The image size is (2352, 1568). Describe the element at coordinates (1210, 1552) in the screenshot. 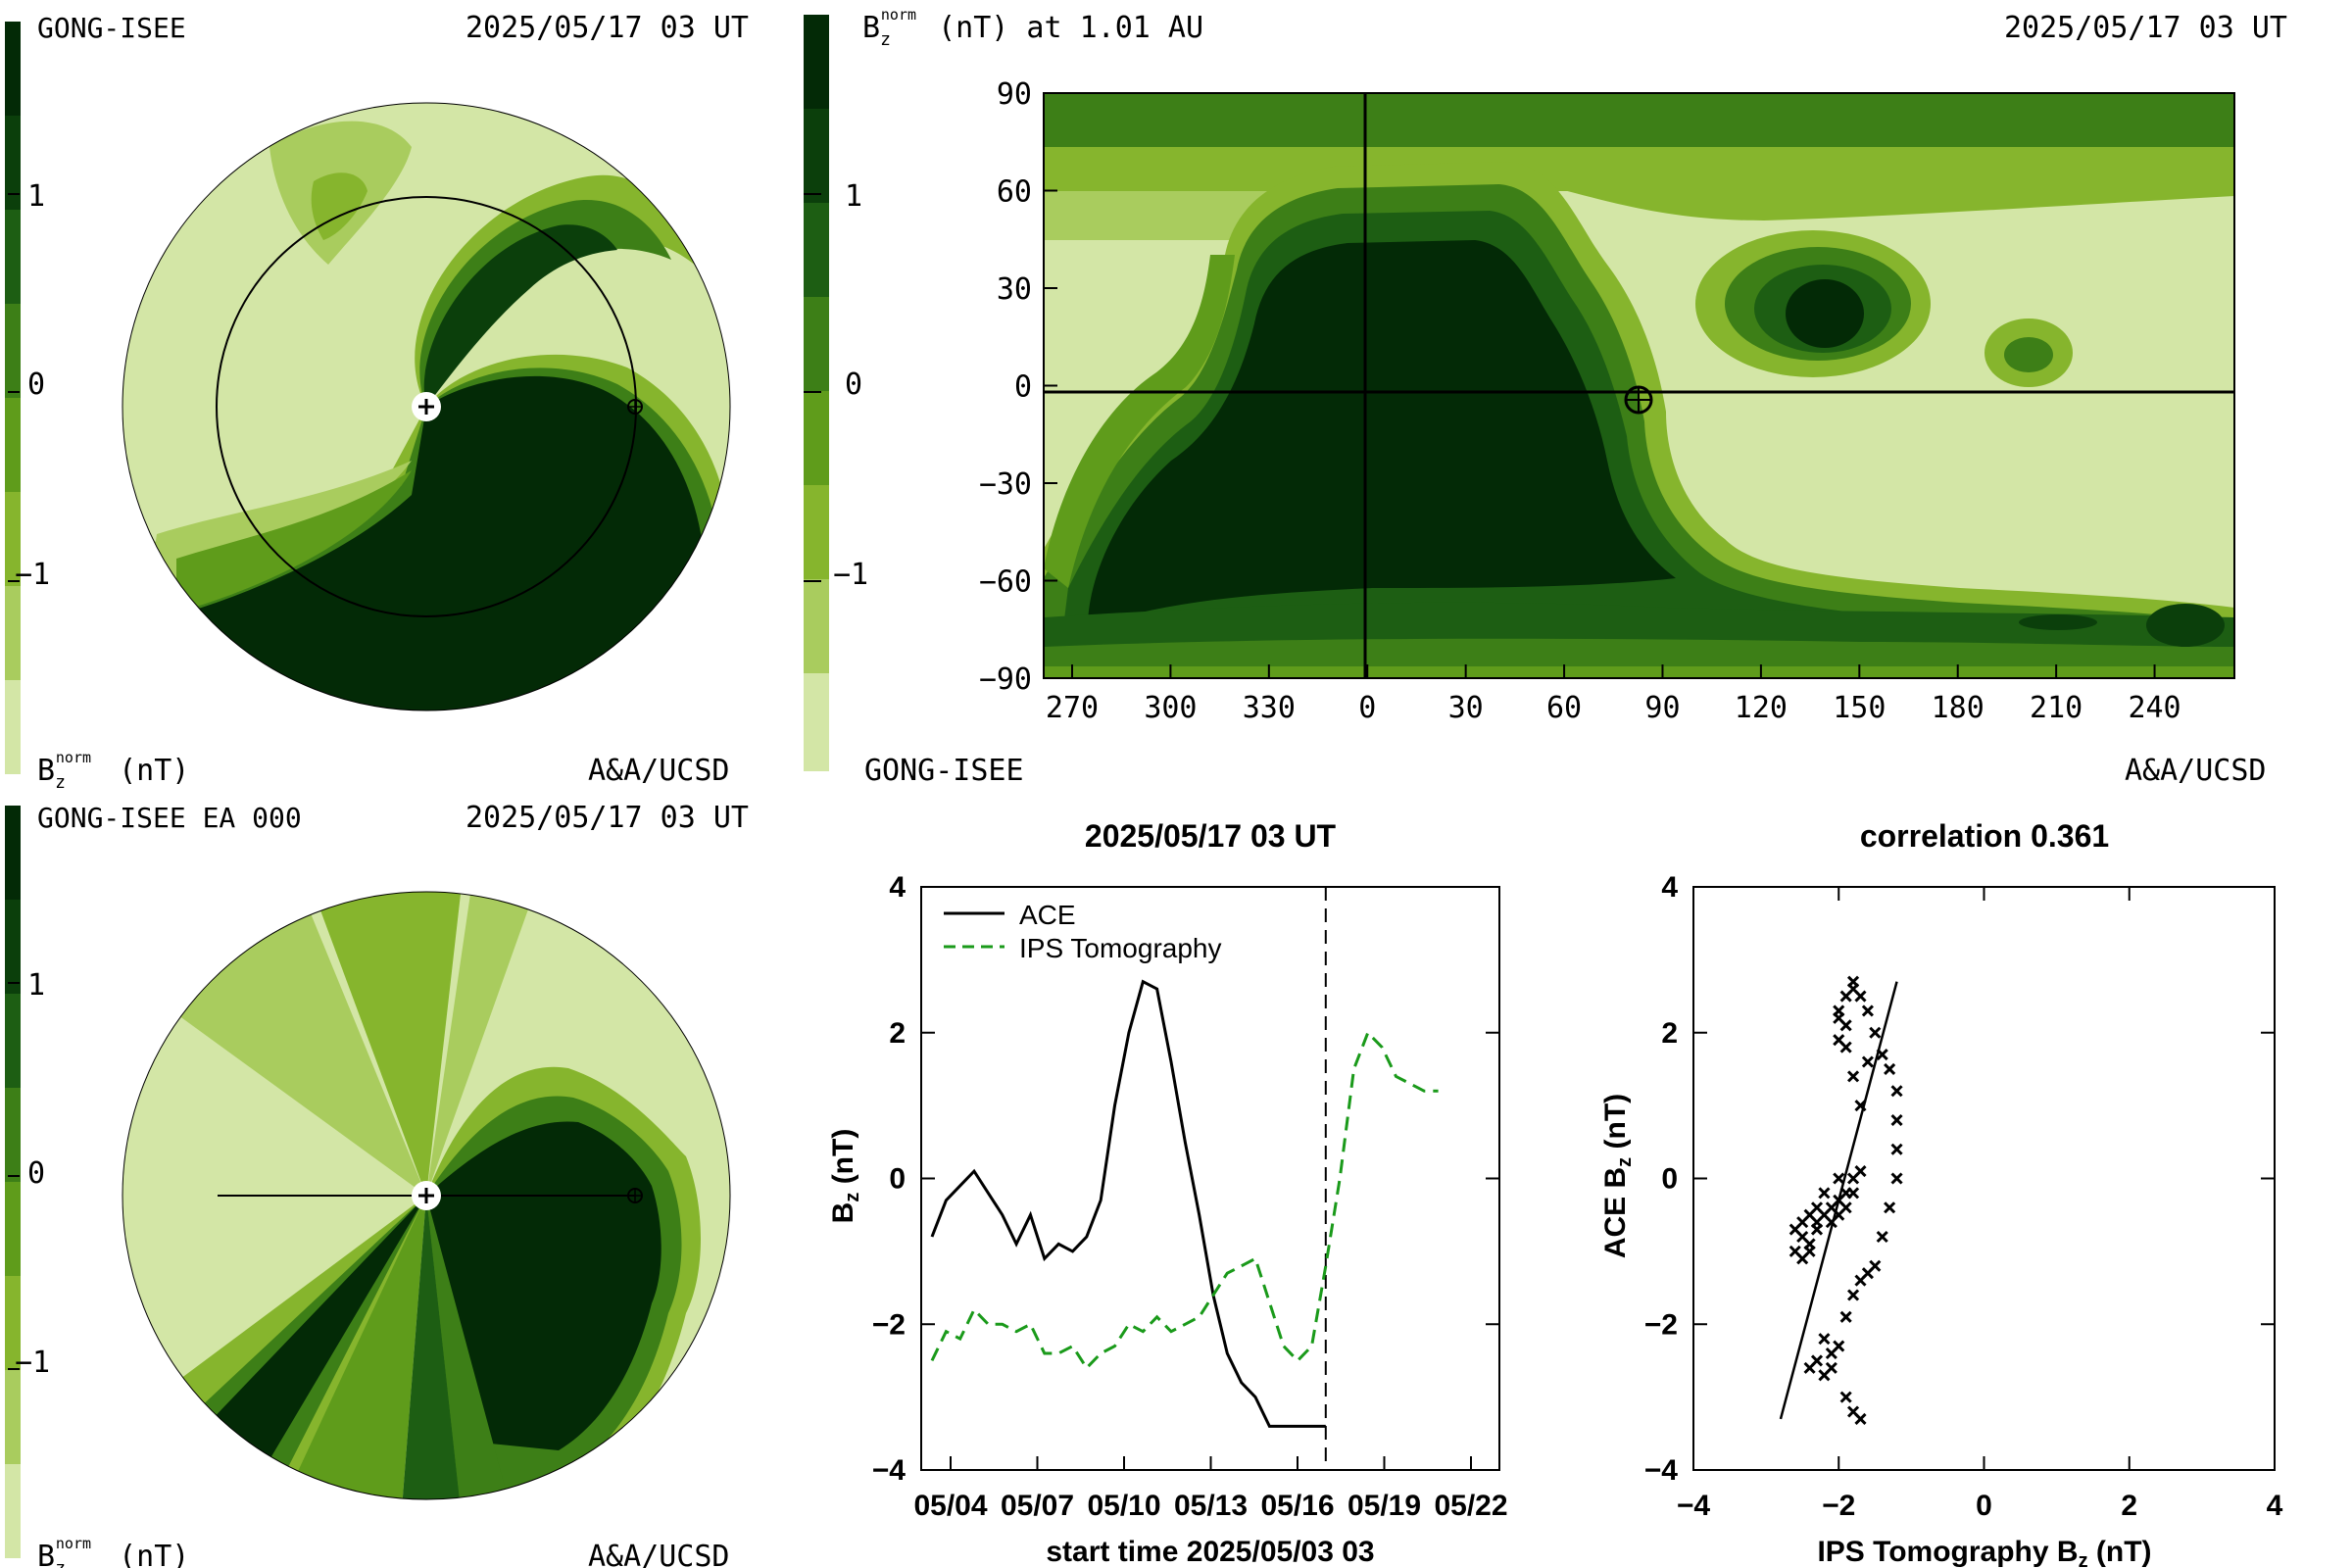

I see `x-axis-label: start time 2025/05/03 03` at that location.